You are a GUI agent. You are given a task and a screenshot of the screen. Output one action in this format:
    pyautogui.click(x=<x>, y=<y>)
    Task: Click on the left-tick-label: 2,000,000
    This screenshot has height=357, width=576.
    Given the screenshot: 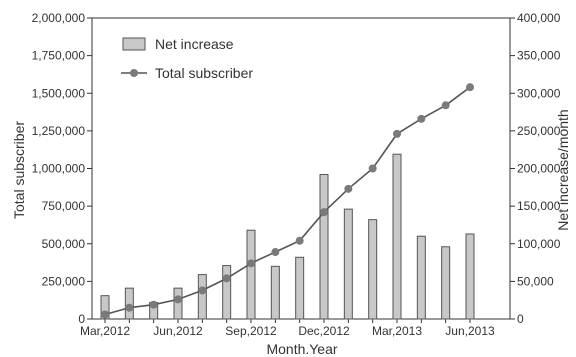 What is the action you would take?
    pyautogui.click(x=59, y=18)
    